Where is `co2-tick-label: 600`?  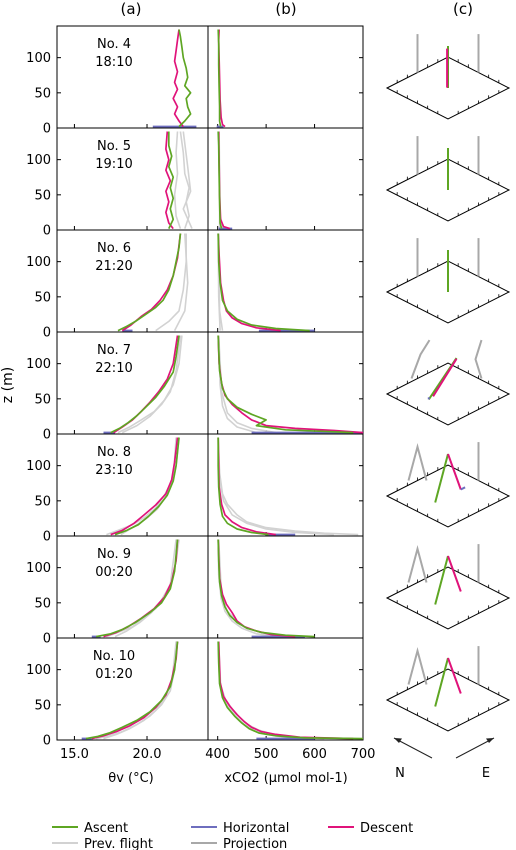 co2-tick-label: 600 is located at coordinates (314, 754).